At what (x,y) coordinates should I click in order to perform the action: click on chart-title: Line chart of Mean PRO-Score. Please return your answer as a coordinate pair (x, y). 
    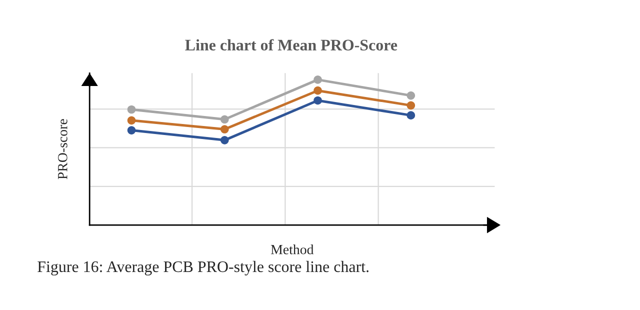
    Looking at the image, I should click on (291, 44).